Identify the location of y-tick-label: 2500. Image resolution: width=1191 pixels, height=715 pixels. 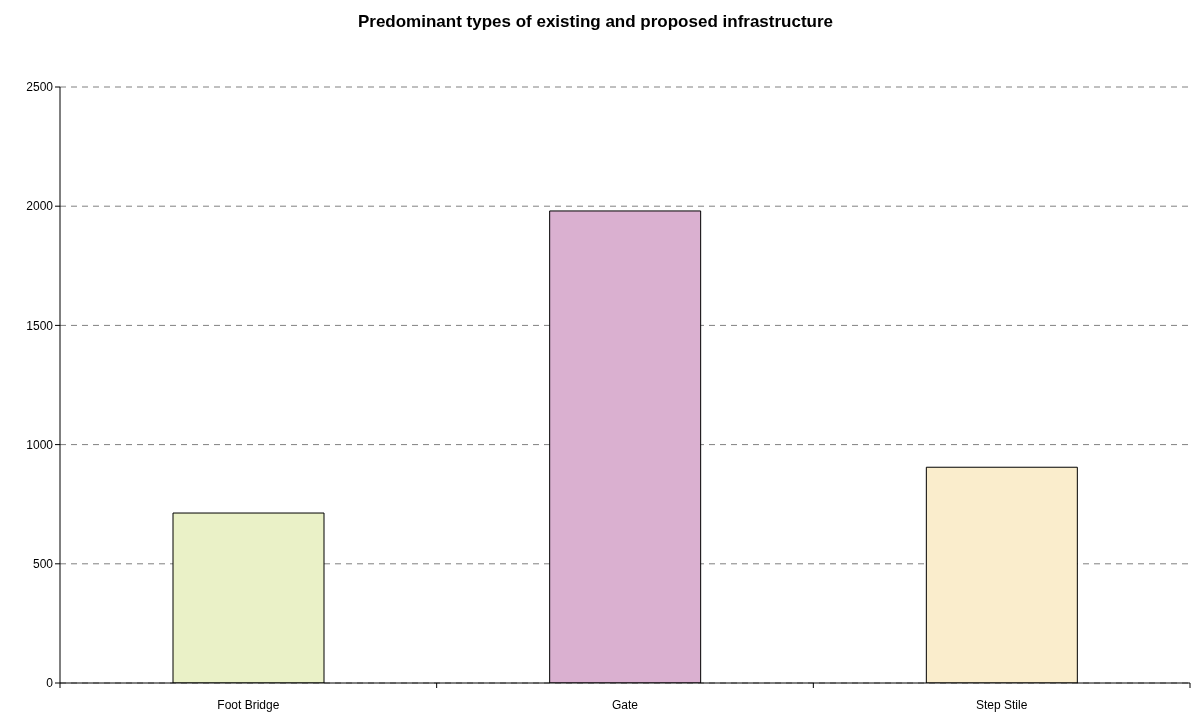
(40, 87).